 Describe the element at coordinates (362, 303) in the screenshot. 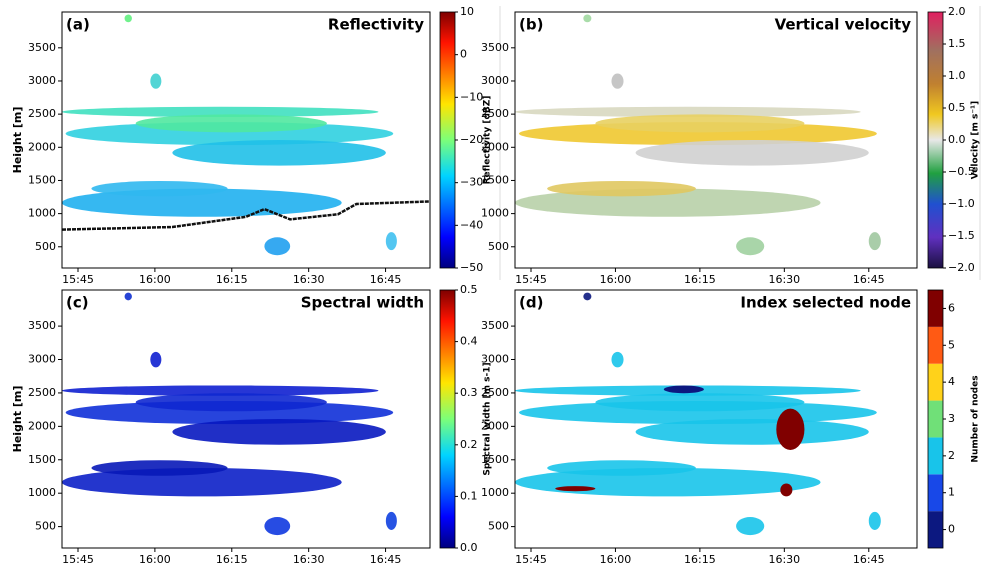

I see `panel-title: Spectral width` at that location.